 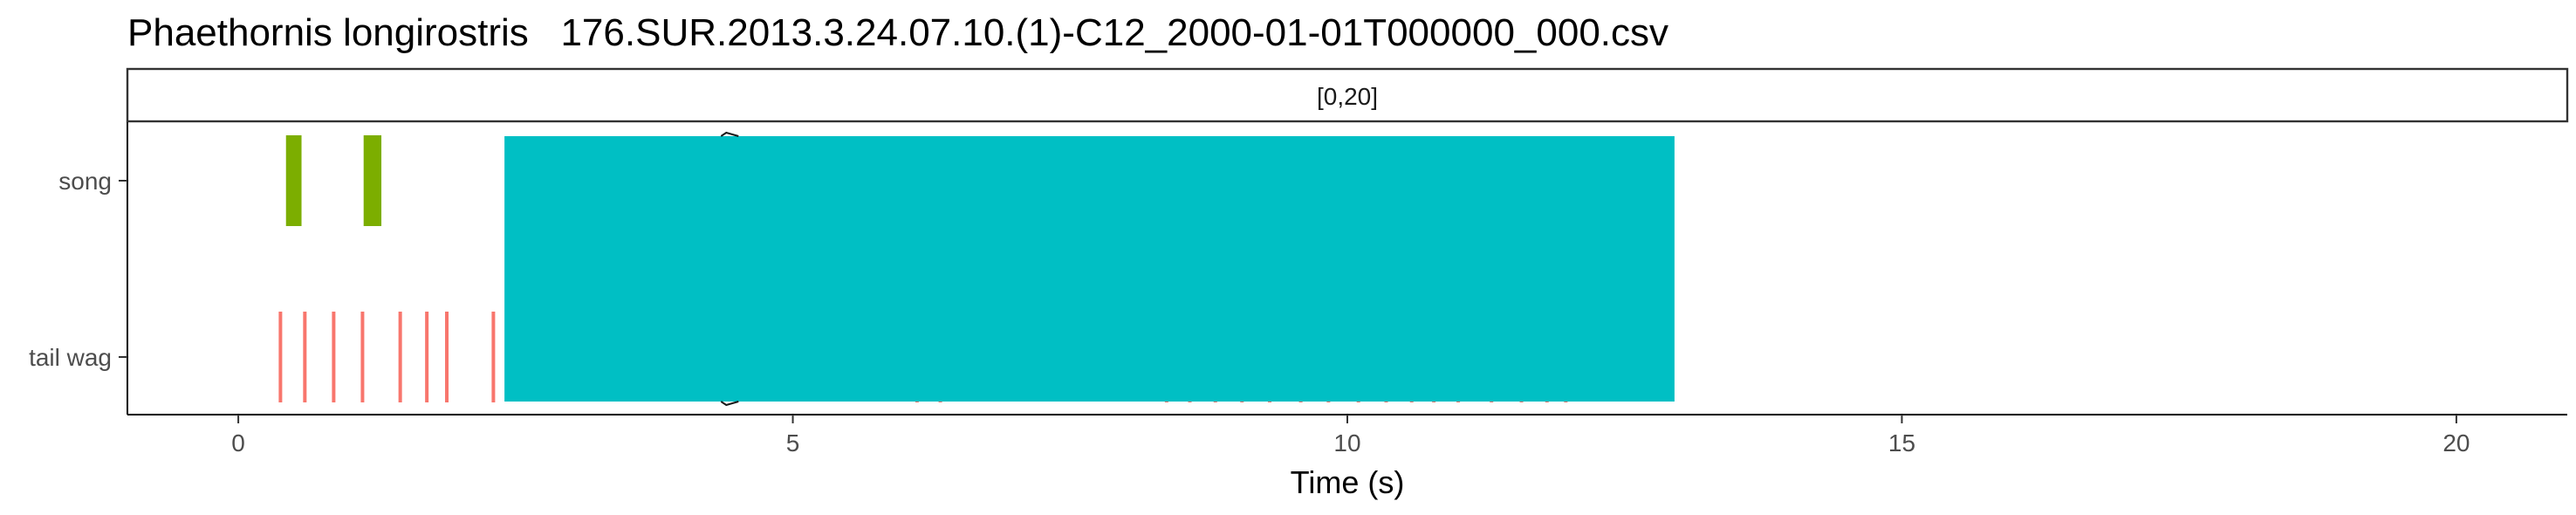 I want to click on x-tick-label: 15, so click(x=1902, y=443).